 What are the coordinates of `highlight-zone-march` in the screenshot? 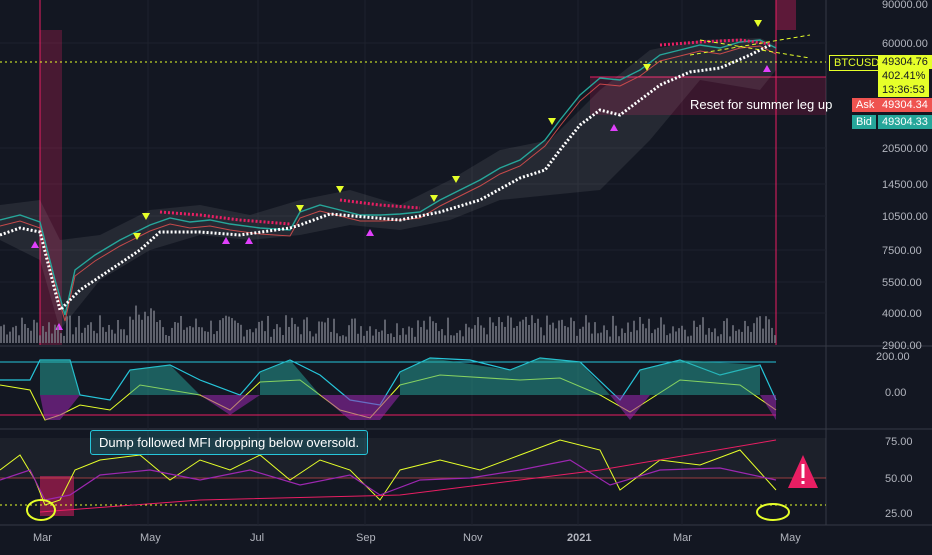 It's located at (51, 187).